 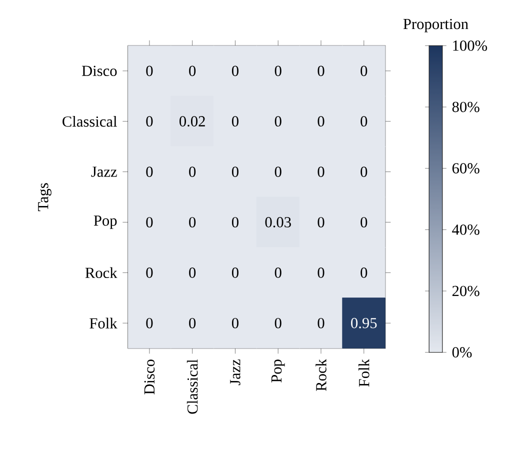 What do you see at coordinates (89, 121) in the screenshot?
I see `y-tick-label: Classical` at bounding box center [89, 121].